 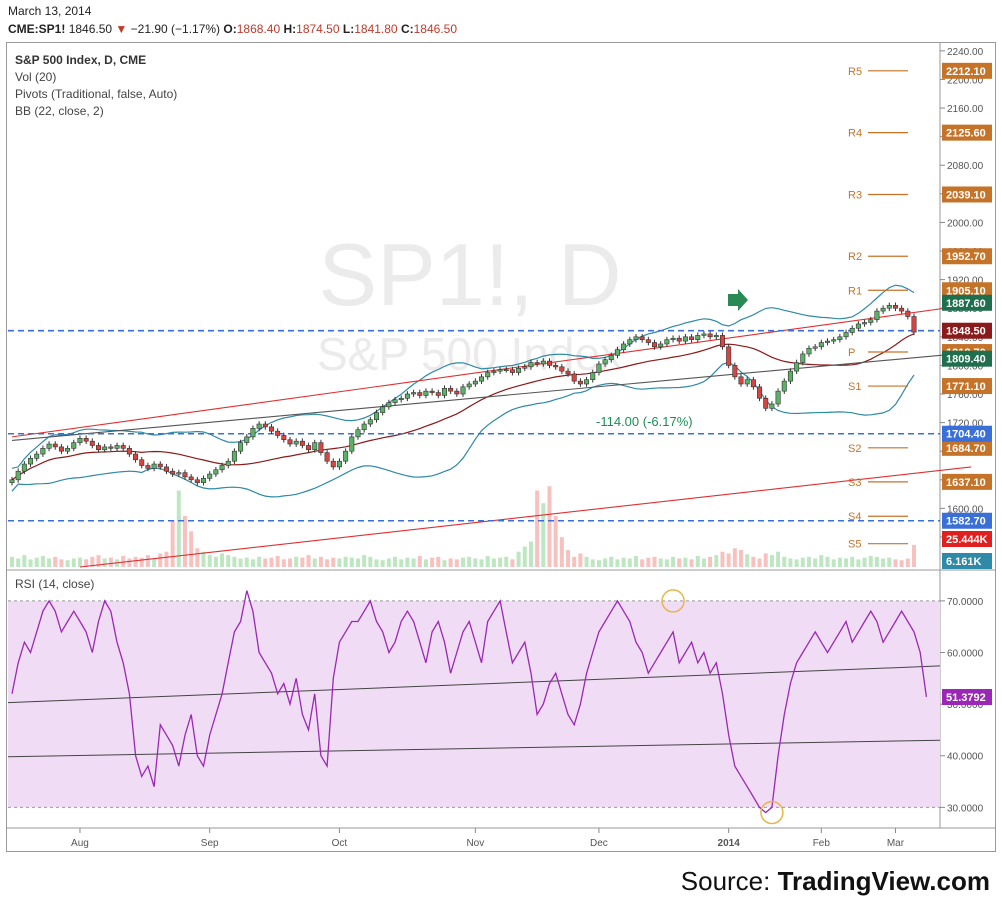 I want to click on bollinger-basis, so click(x=463, y=407).